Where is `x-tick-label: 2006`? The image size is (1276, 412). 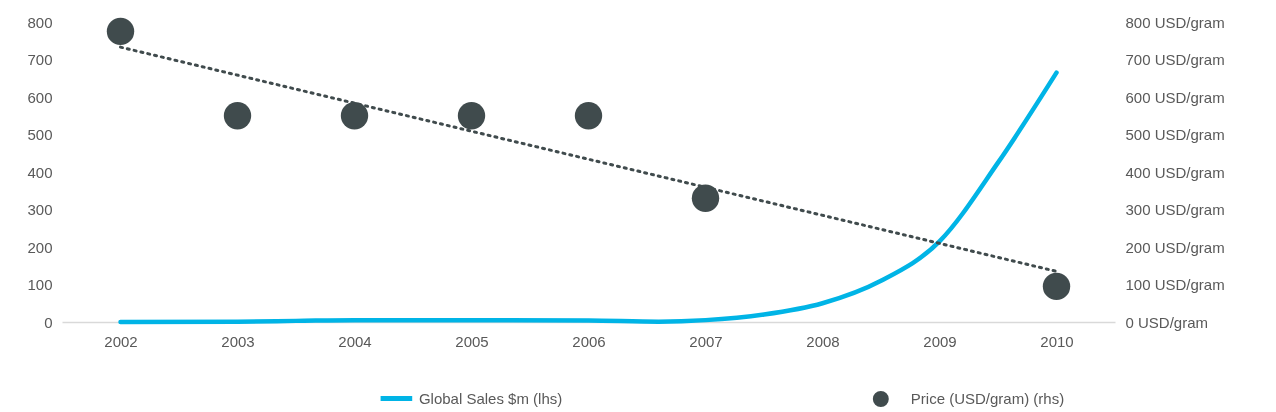 x-tick-label: 2006 is located at coordinates (589, 341).